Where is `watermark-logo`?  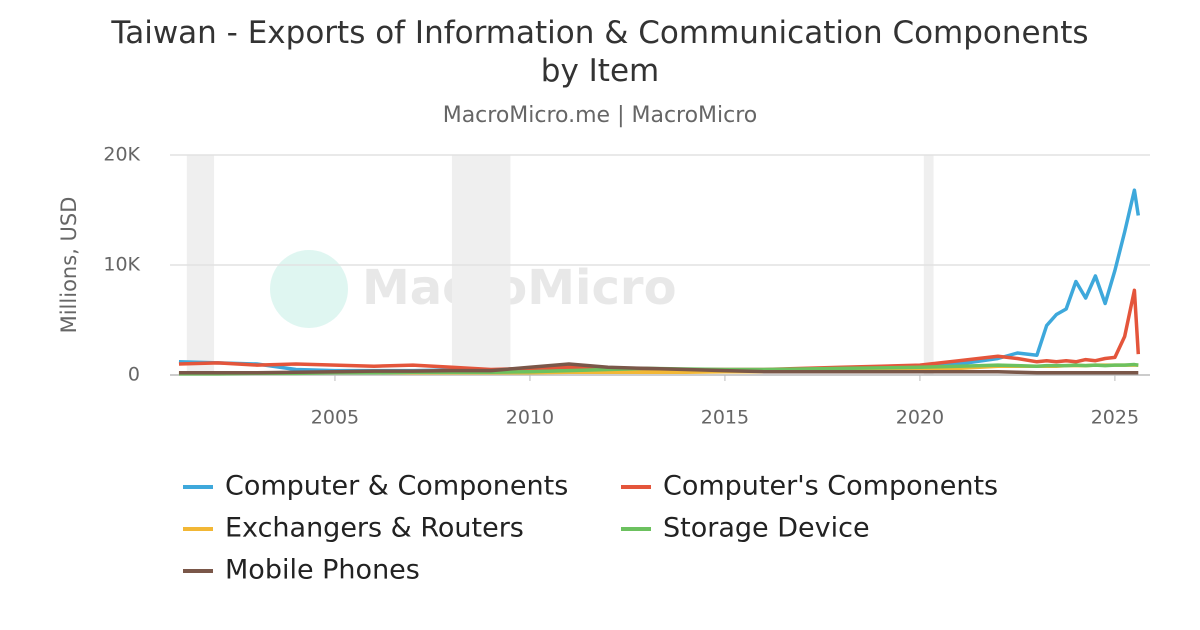 watermark-logo is located at coordinates (309, 289).